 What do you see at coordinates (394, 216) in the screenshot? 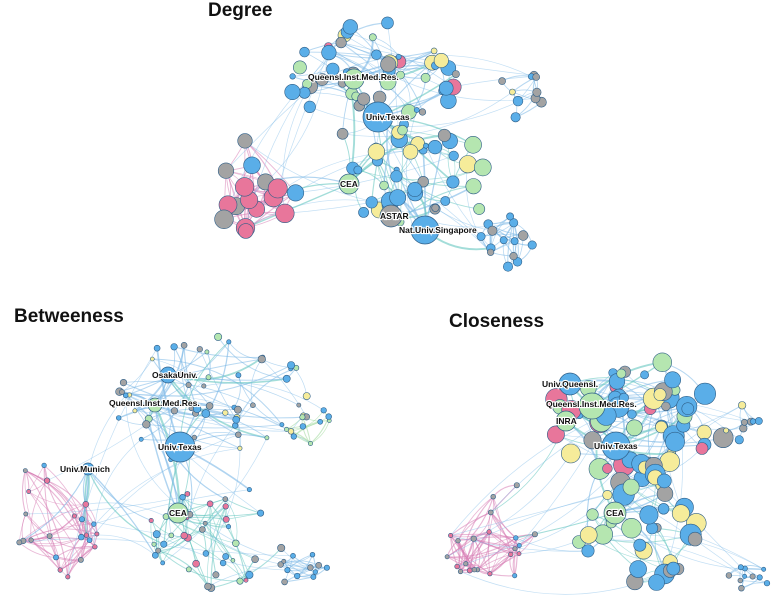
I see `node-label-astar: ASTAR` at bounding box center [394, 216].